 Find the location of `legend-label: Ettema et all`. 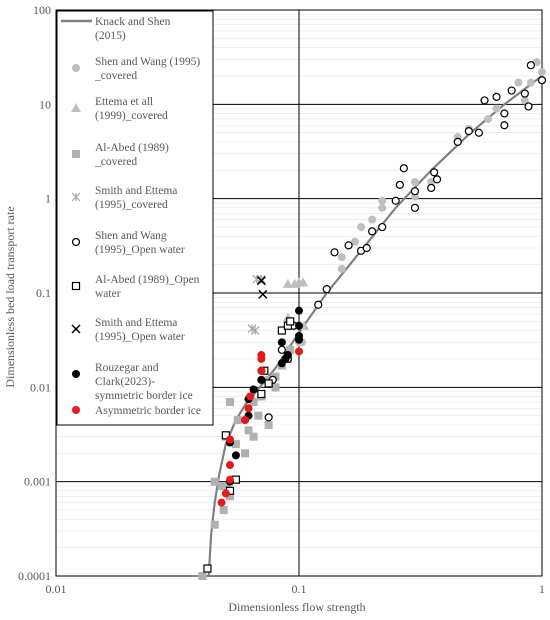

legend-label: Ettema et all is located at coordinates (124, 102).